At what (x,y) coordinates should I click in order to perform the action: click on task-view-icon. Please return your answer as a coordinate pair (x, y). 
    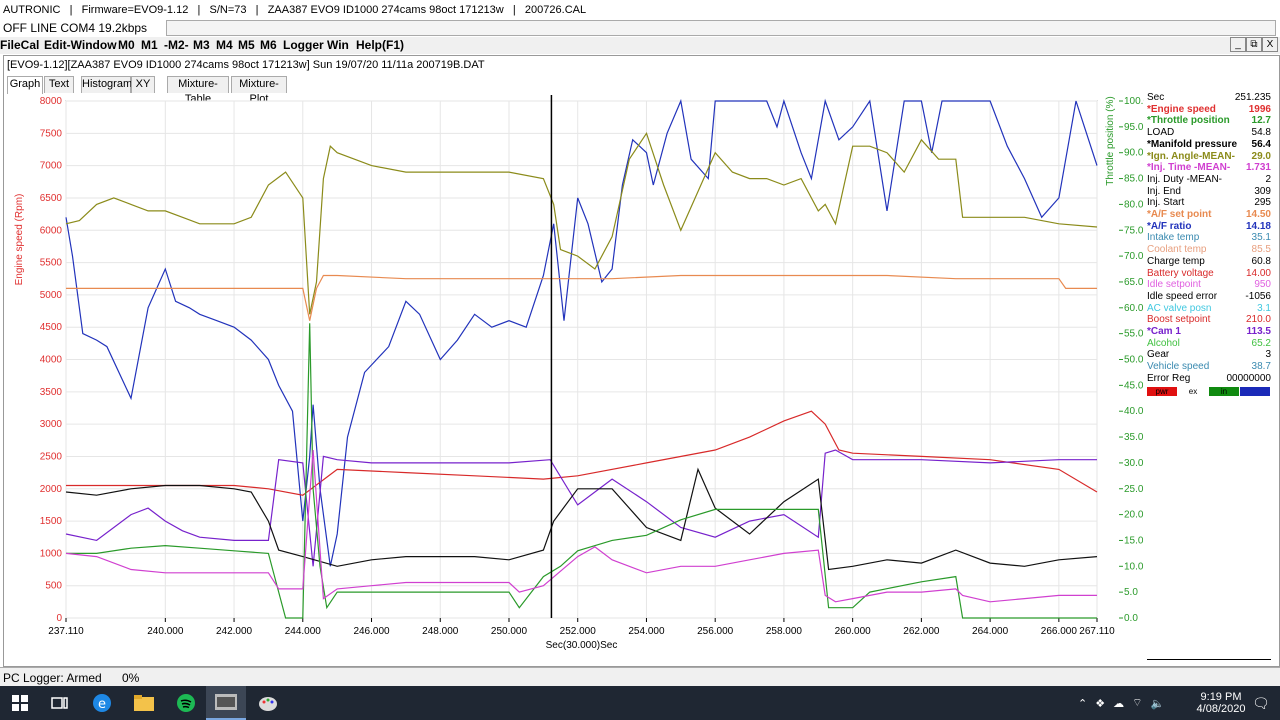
    Looking at the image, I should click on (60, 703).